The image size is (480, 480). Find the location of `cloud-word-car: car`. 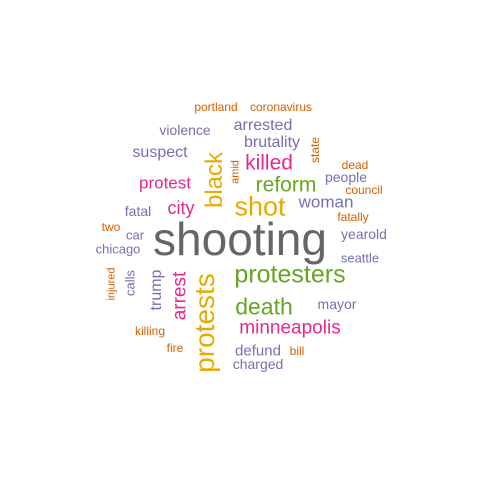

cloud-word-car: car is located at coordinates (135, 235).